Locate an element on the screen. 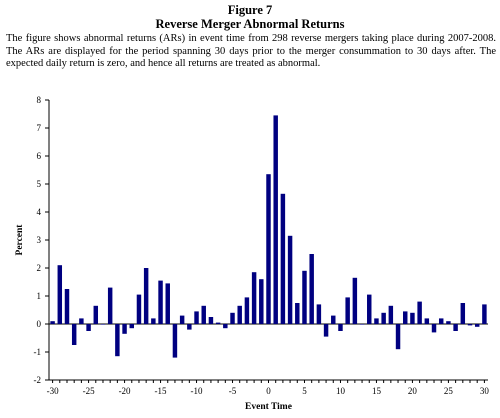  y-tick-label: 5 is located at coordinates (39, 184).